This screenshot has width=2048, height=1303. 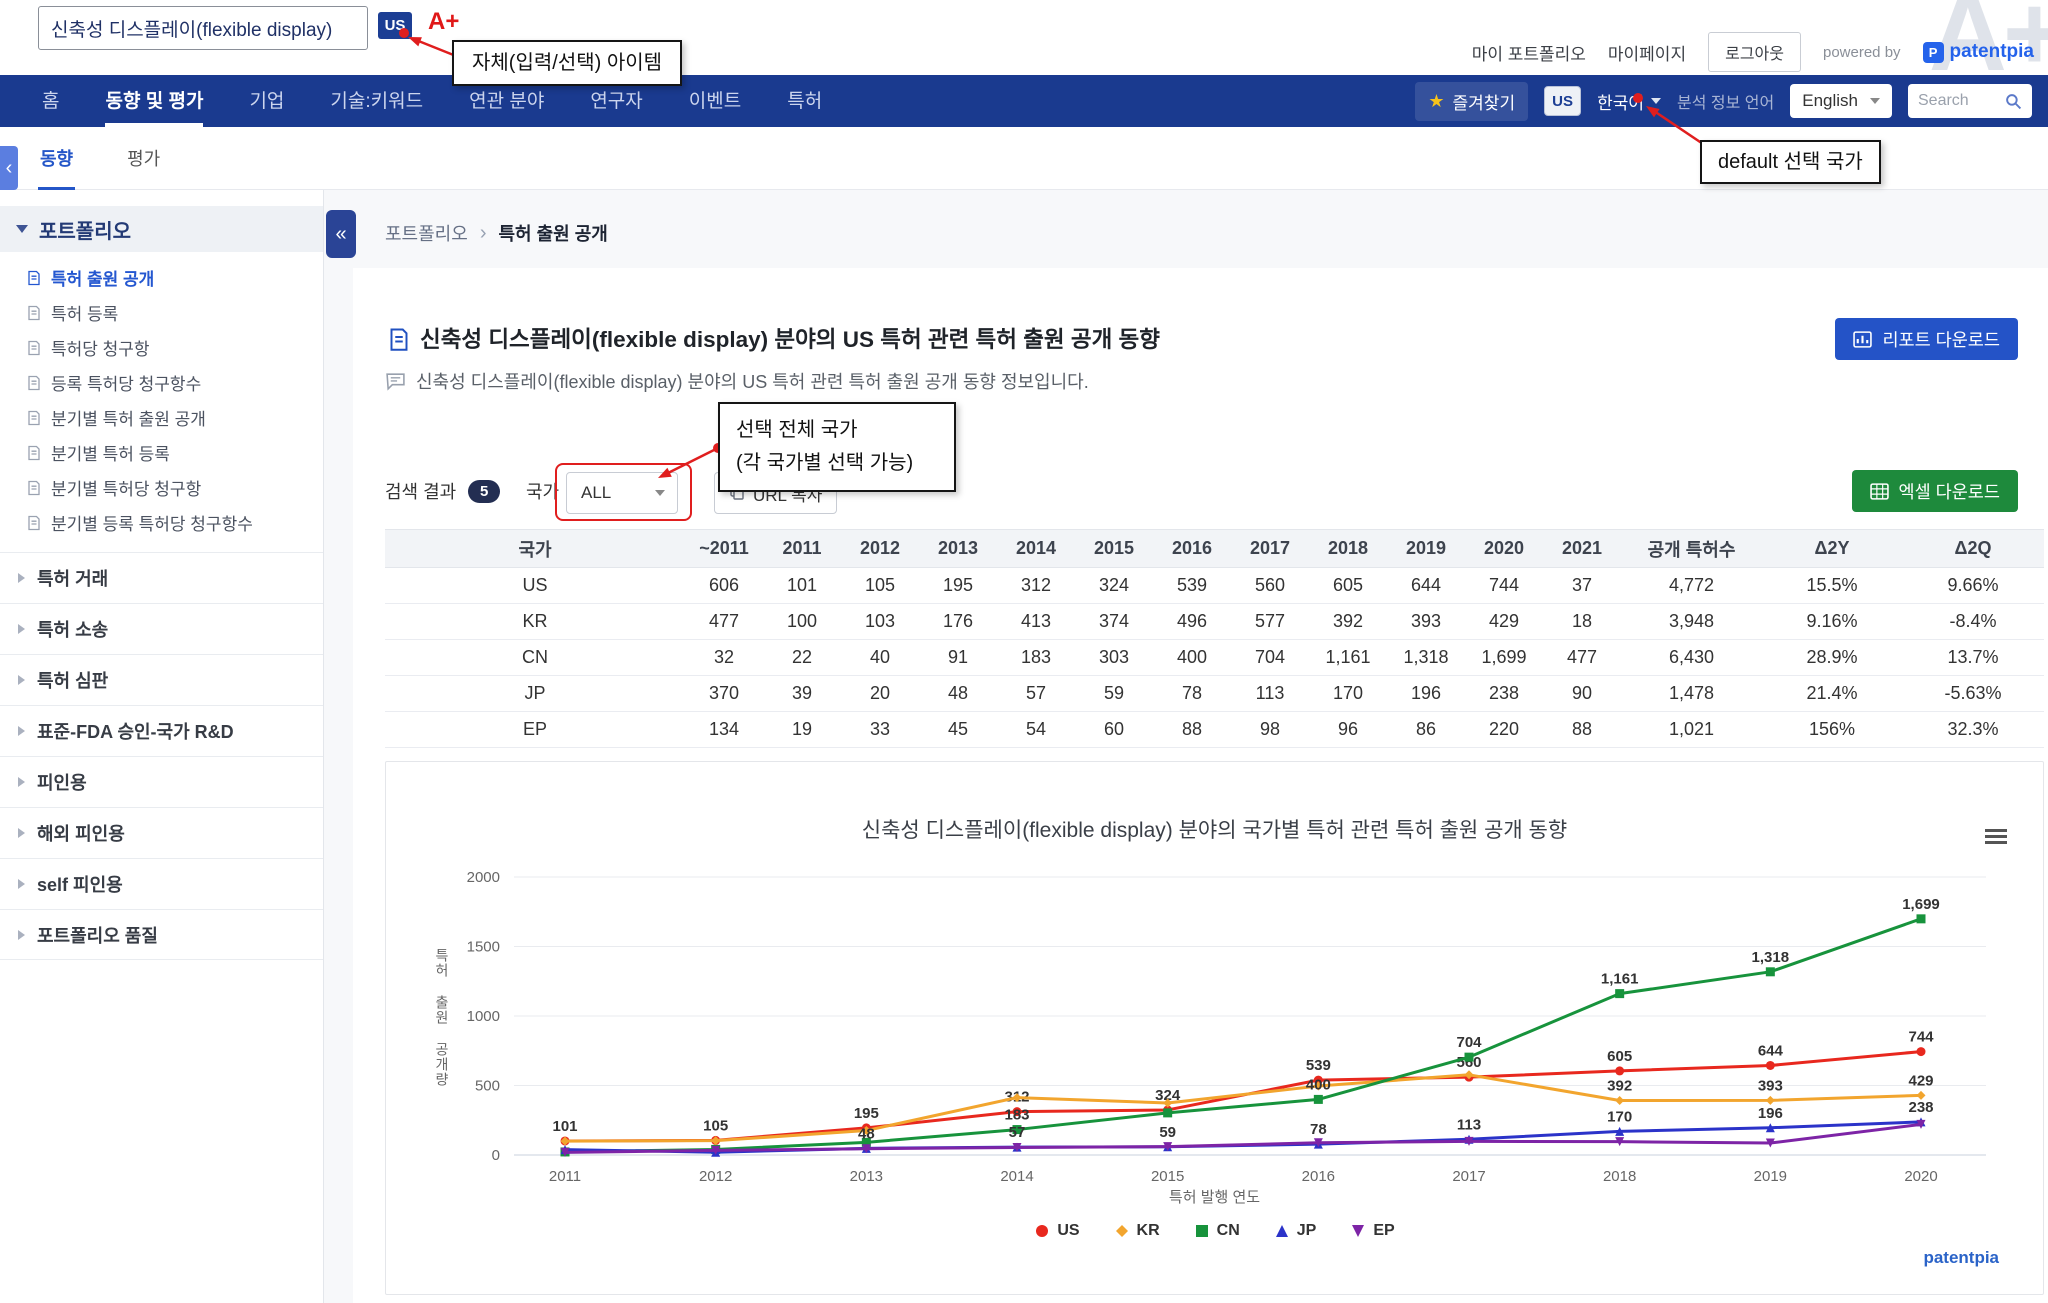 I want to click on sidebar-item-label: 등록 특허당 청구항수, so click(x=126, y=384).